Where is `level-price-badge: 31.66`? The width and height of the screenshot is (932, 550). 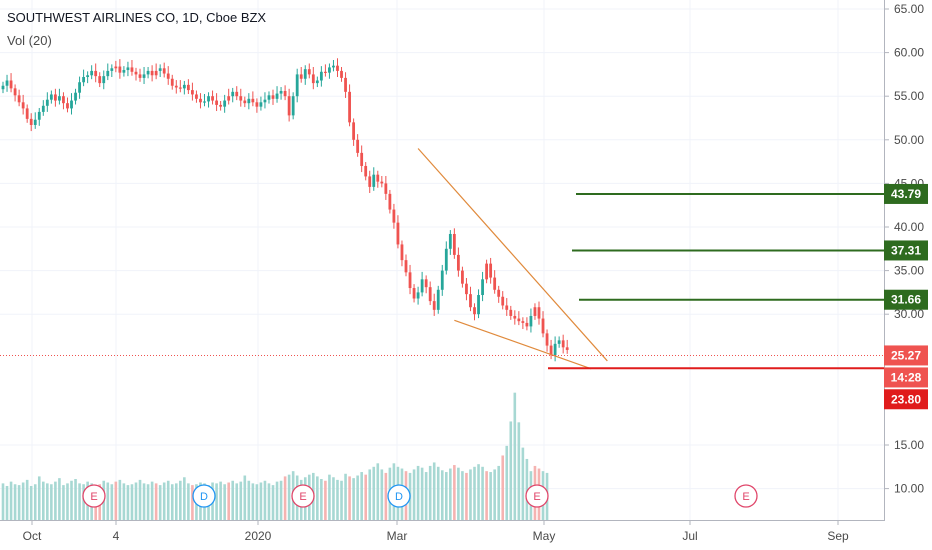
level-price-badge: 31.66 is located at coordinates (906, 299).